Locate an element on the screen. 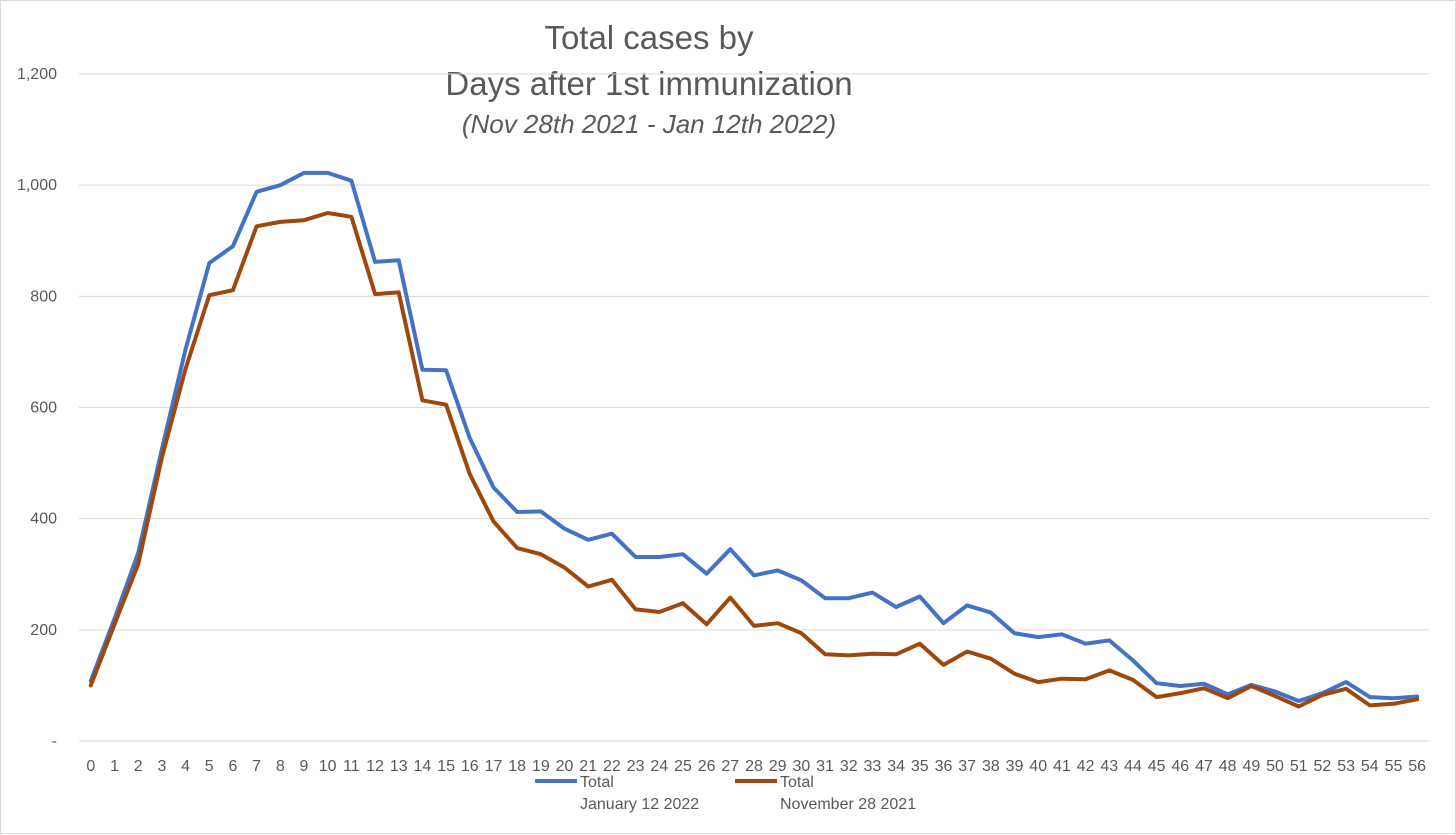  x-tick-label: 55 is located at coordinates (1394, 766).